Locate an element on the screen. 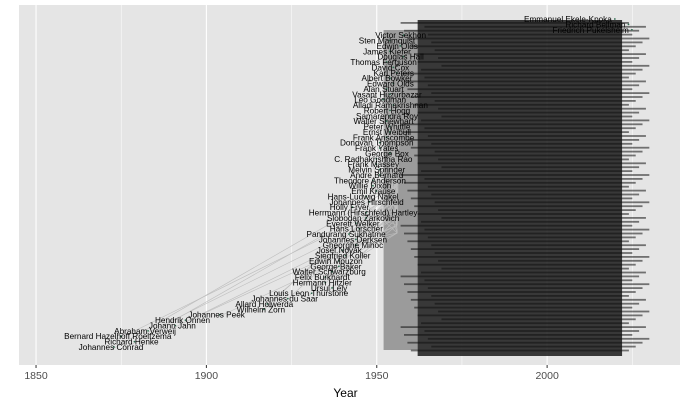 Image resolution: width=689 pixels, height=409 pixels. point-label: Bernard Hazelhoff Roelfzema is located at coordinates (118, 336).